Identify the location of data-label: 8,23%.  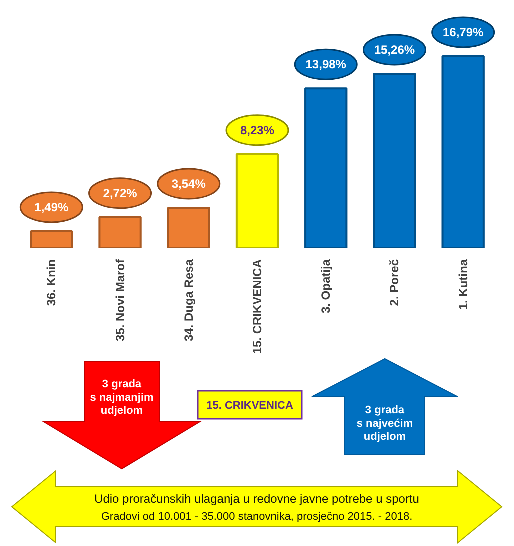
(257, 130).